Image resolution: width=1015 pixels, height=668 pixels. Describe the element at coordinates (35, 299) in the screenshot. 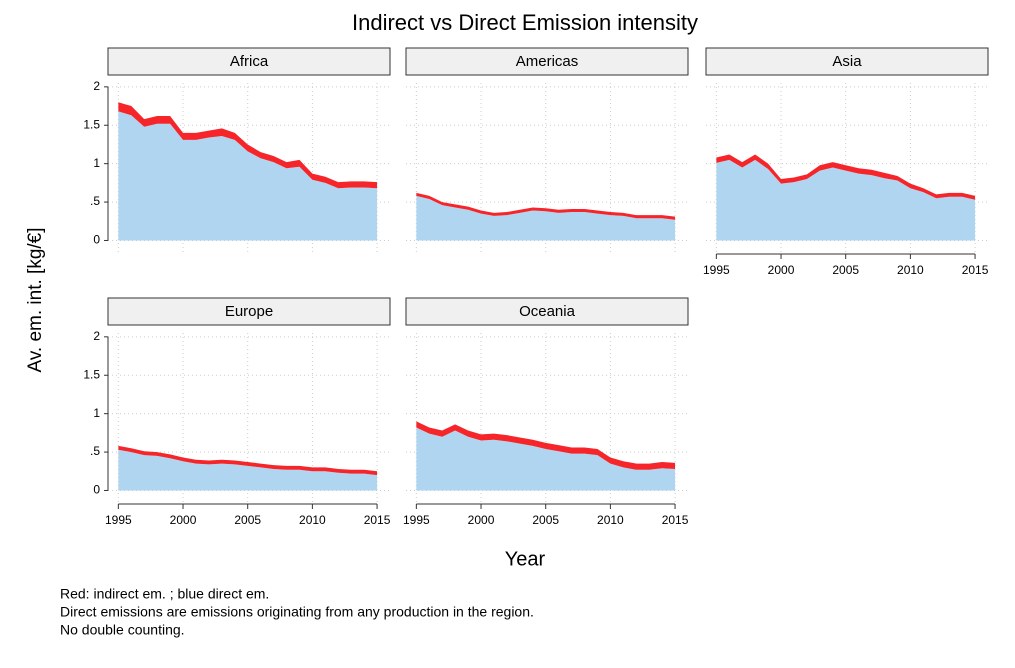

I see `y-axis-label: Av. em. int. [kg/€]` at that location.